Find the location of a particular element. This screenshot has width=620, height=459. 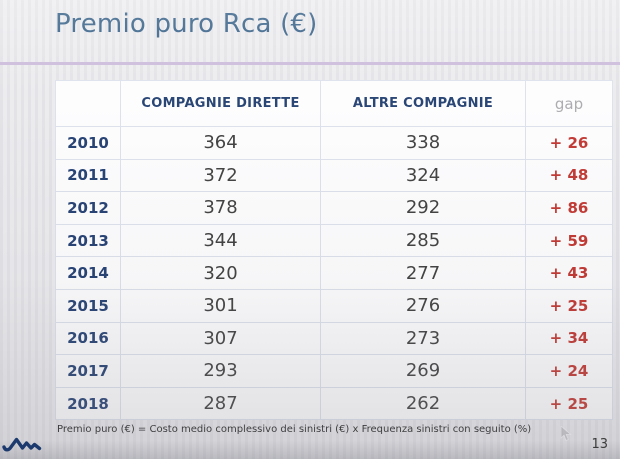

year-cell: 2016 is located at coordinates (88, 338).